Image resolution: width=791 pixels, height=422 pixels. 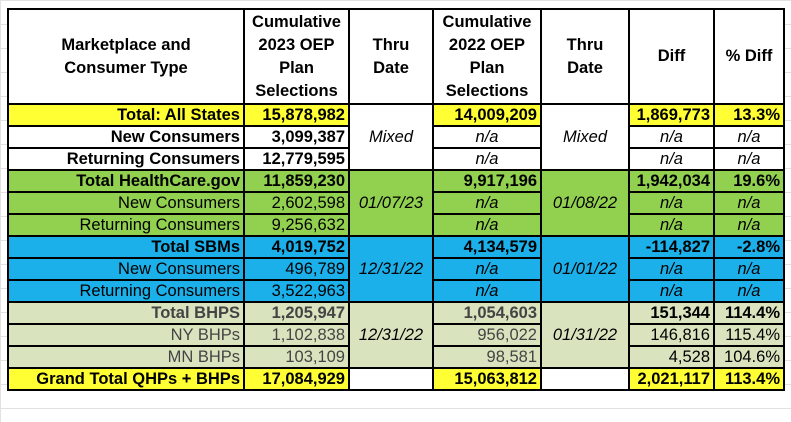 I want to click on value-2023: 3,099,387, so click(x=296, y=137).